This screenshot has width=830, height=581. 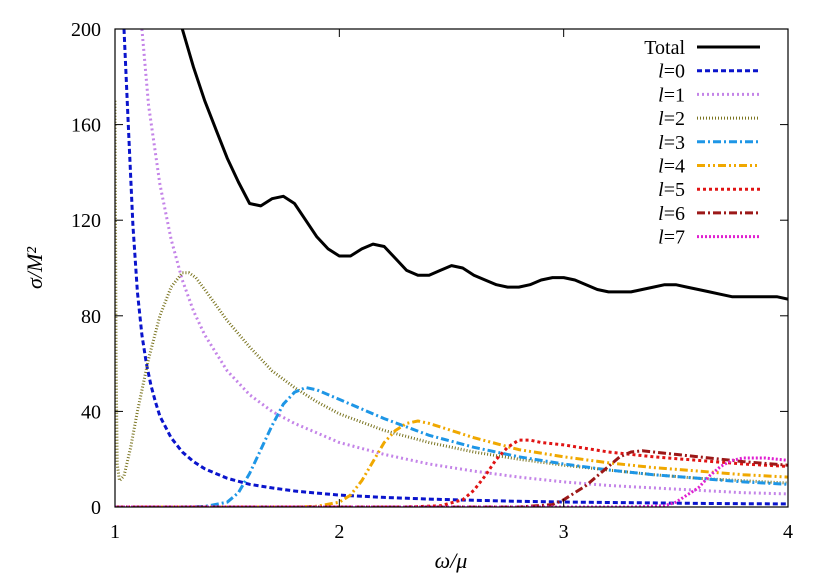 What do you see at coordinates (86, 221) in the screenshot?
I see `y-tick-label: 120` at bounding box center [86, 221].